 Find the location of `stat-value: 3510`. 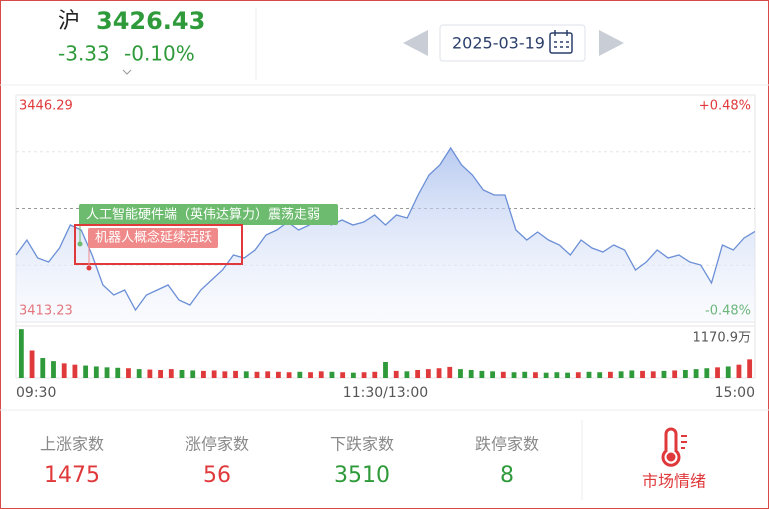

stat-value: 3510 is located at coordinates (362, 475).